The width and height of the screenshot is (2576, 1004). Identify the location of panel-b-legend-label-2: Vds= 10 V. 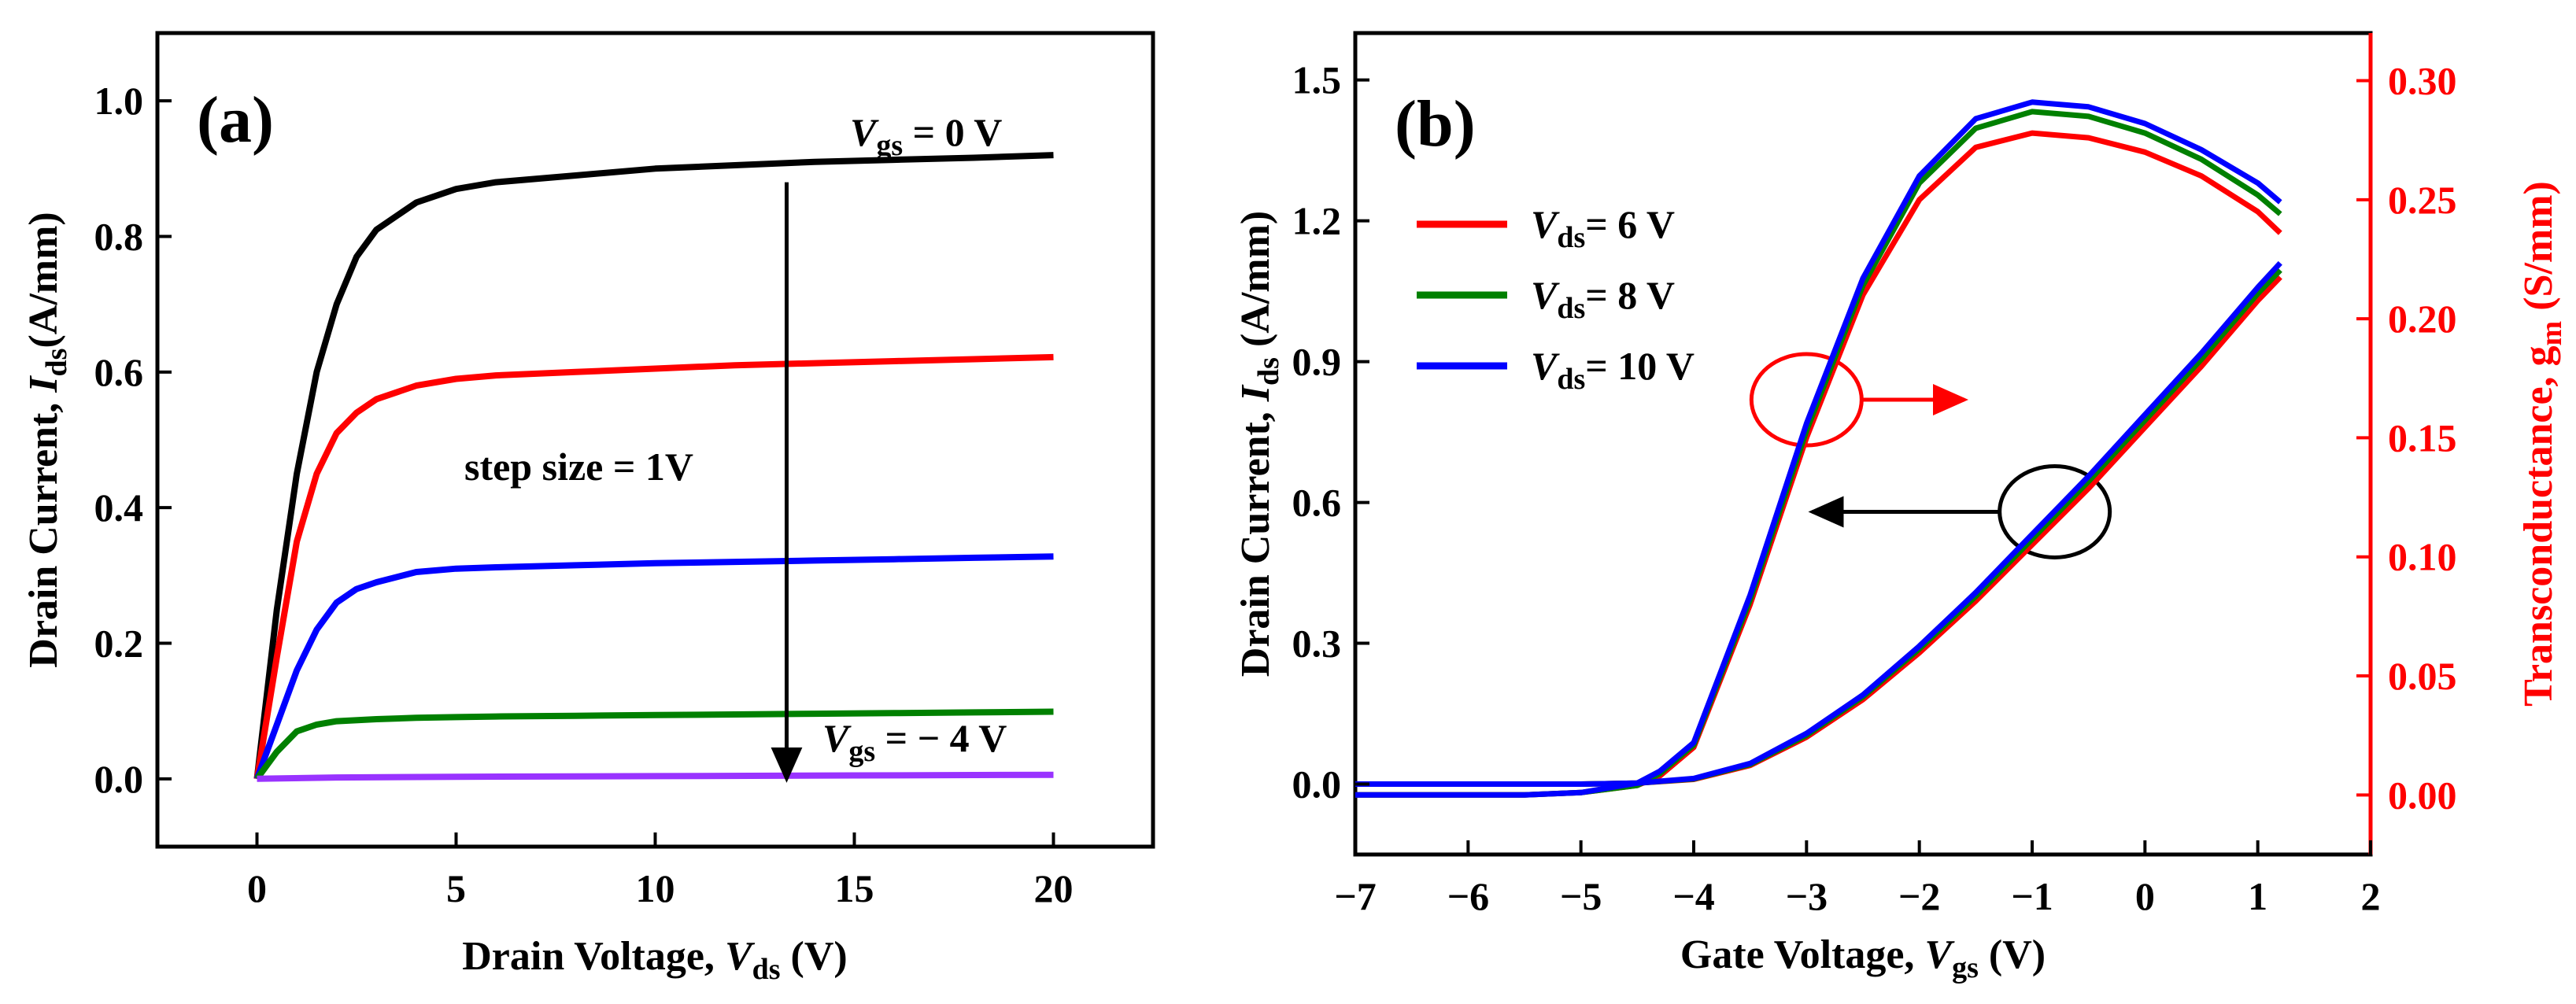
(1613, 370).